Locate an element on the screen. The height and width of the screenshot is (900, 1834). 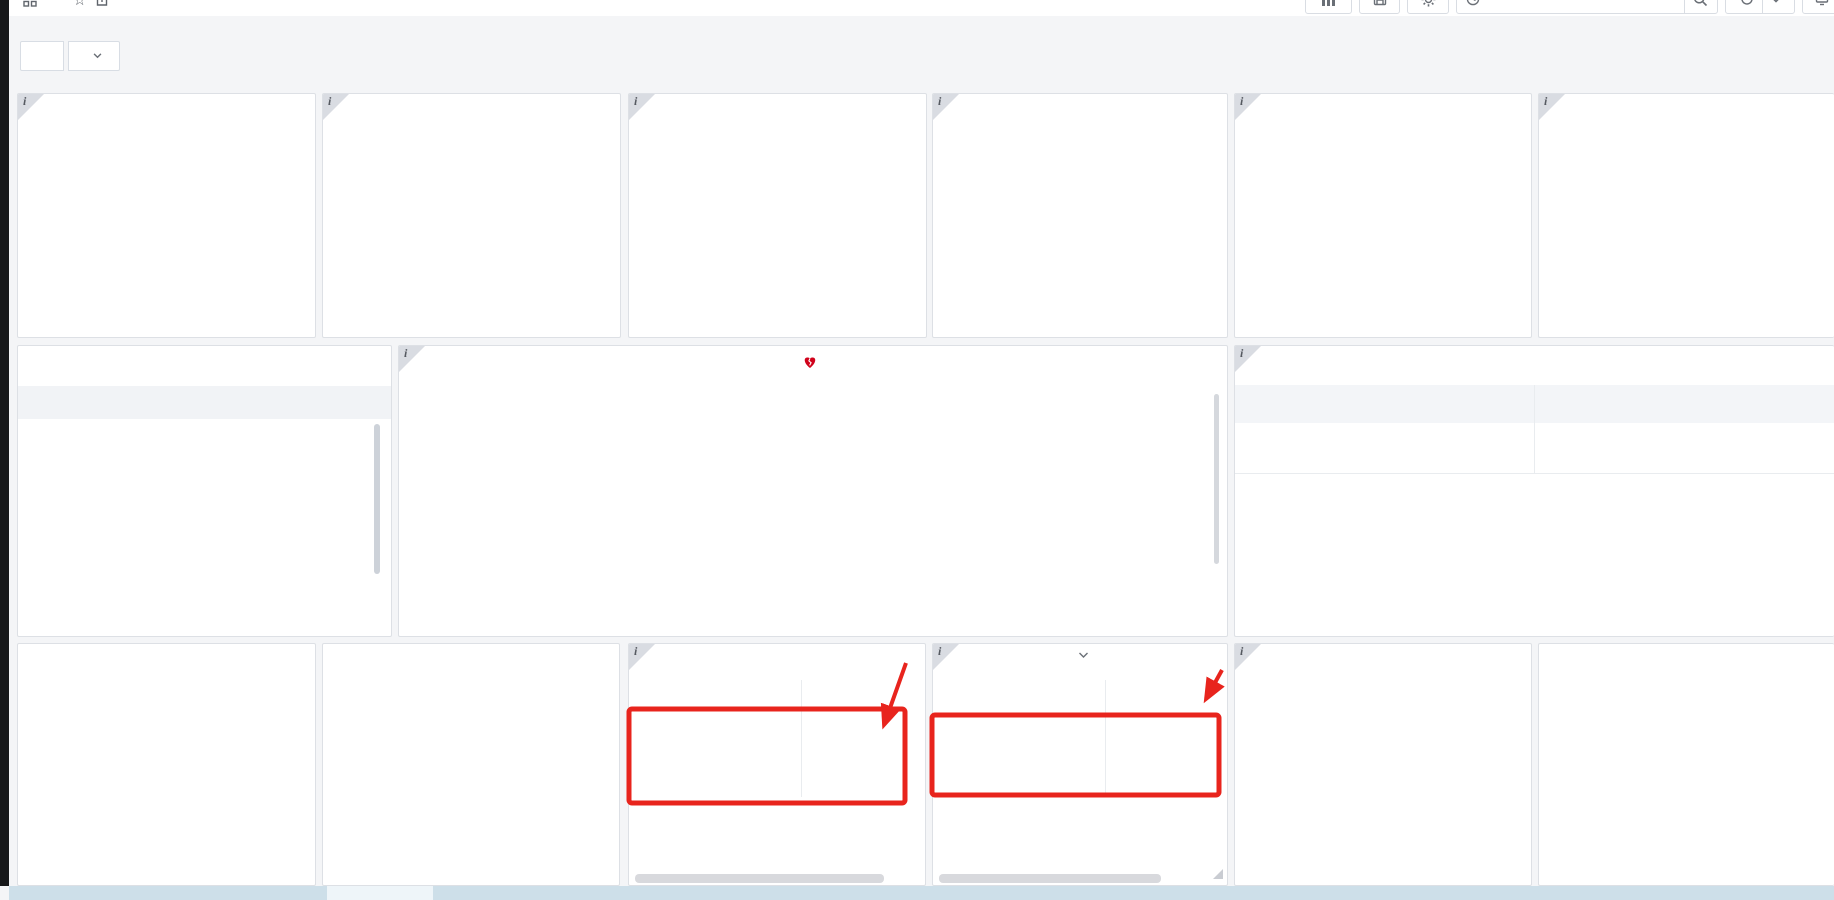
panel-current-peer-count: i is located at coordinates (1686, 215).